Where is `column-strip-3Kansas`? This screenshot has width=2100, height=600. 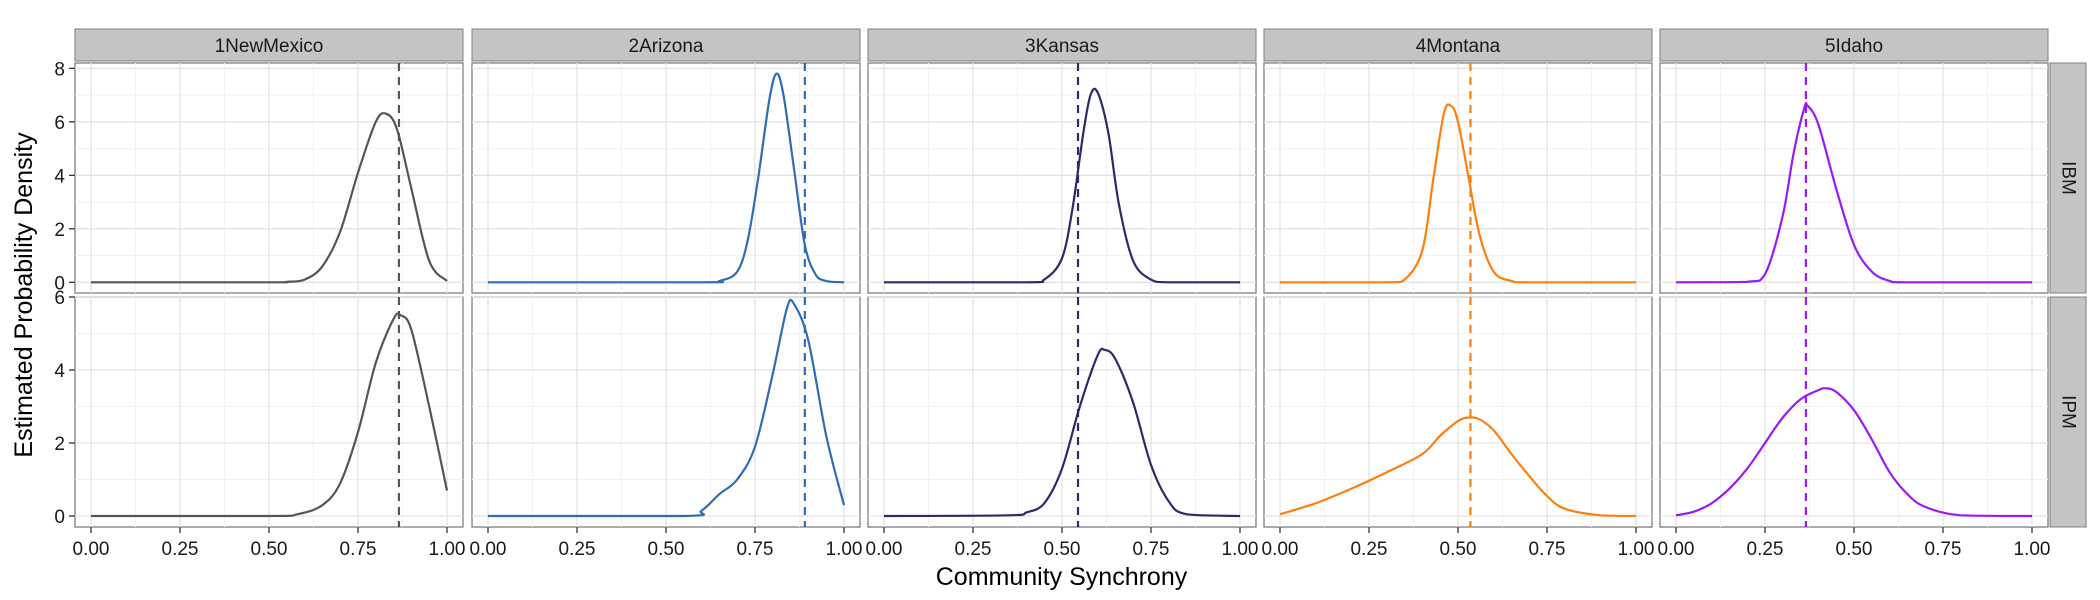
column-strip-3Kansas is located at coordinates (1062, 45).